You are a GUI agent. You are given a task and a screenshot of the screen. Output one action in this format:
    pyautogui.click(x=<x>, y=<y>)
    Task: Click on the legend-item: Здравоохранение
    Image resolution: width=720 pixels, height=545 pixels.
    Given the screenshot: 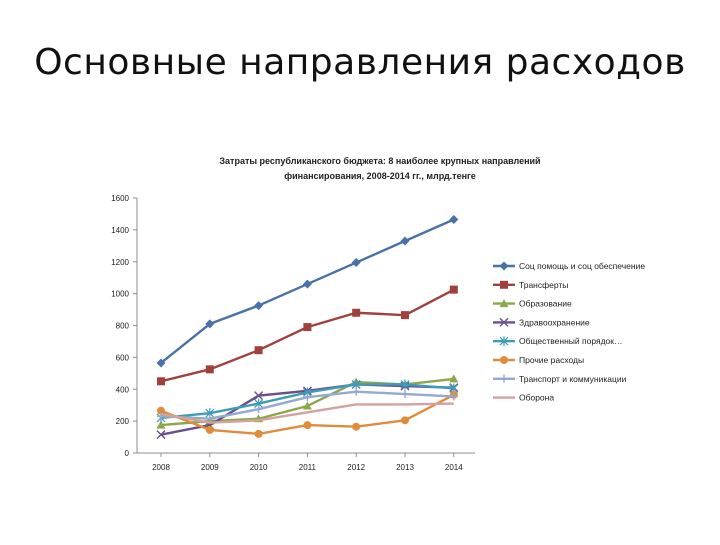 What is the action you would take?
    pyautogui.click(x=541, y=322)
    